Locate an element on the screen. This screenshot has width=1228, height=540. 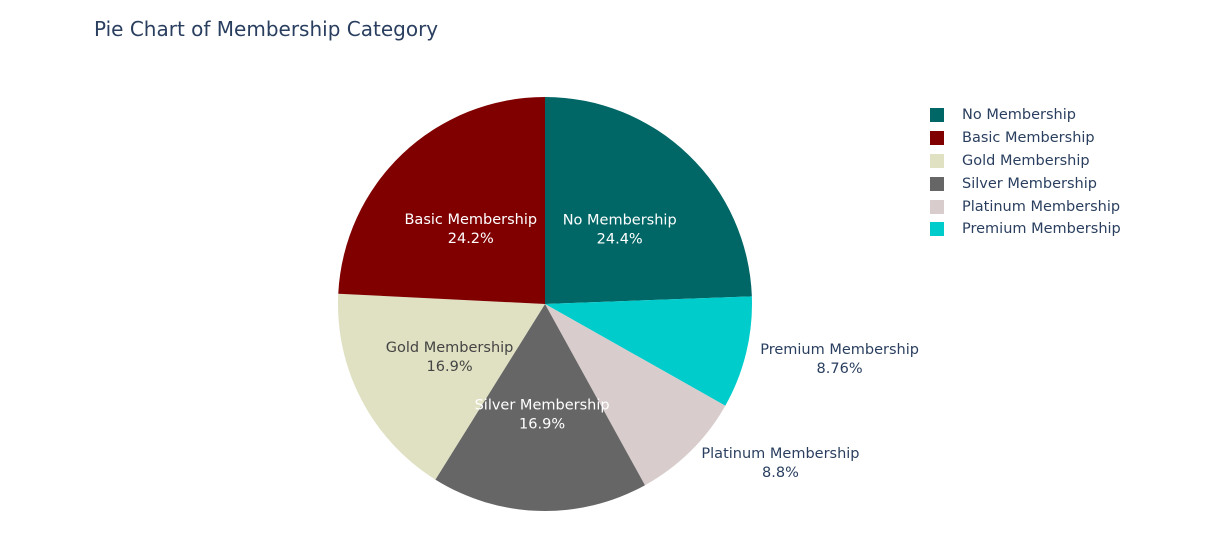
legend-label: Silver Membership is located at coordinates (1029, 183).